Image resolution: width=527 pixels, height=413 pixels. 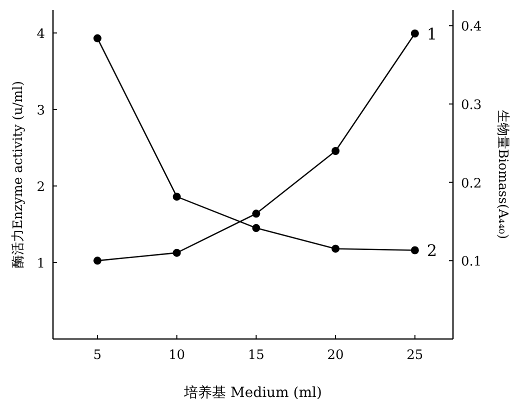 I want to click on y2-tick-label: 0.3, so click(x=471, y=105).